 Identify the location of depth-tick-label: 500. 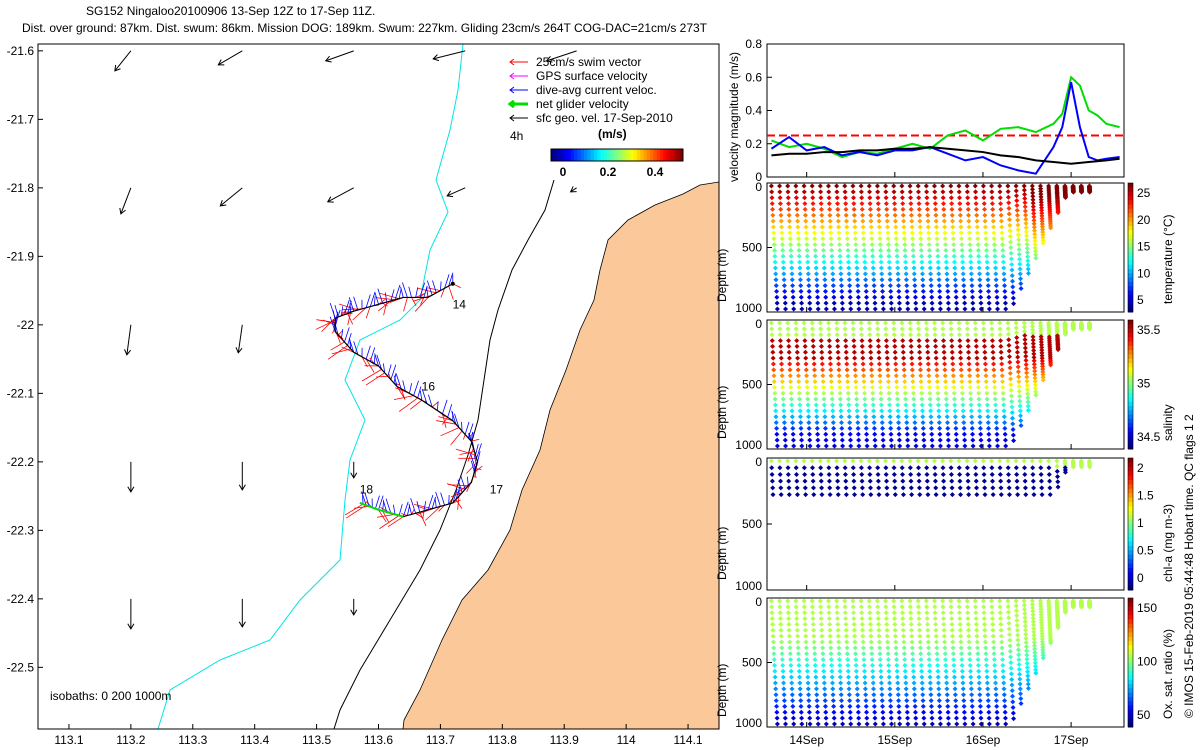
(752, 524).